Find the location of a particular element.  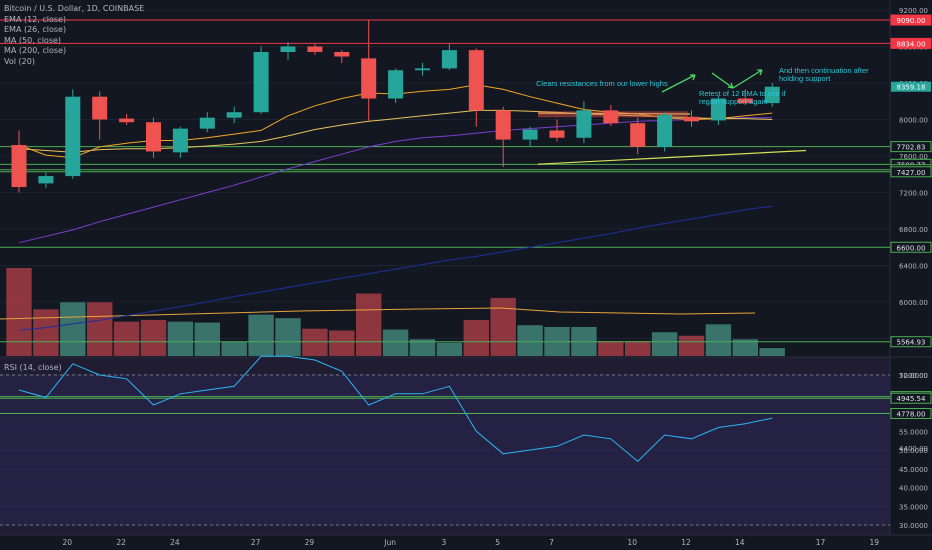

annotation-clears-resistances: Clears resistances from our lower highs is located at coordinates (602, 83).